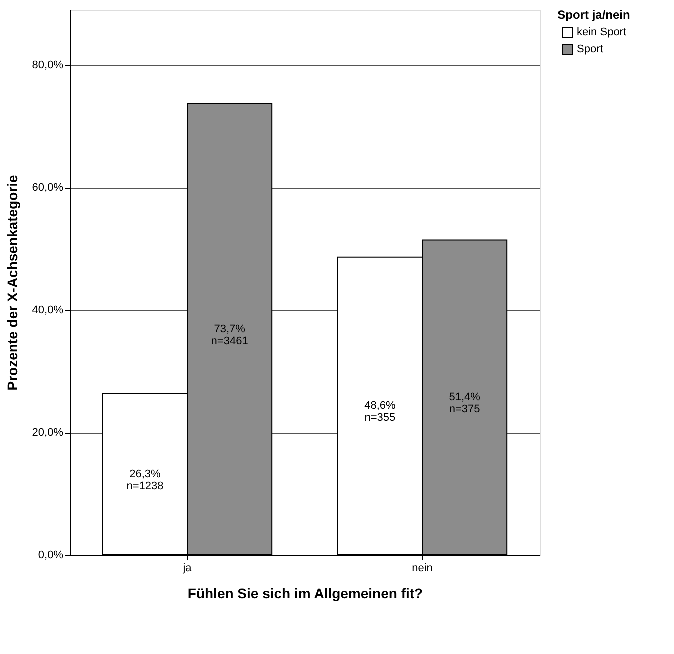 The height and width of the screenshot is (654, 674). I want to click on data-label: 51,4% n=375, so click(465, 404).